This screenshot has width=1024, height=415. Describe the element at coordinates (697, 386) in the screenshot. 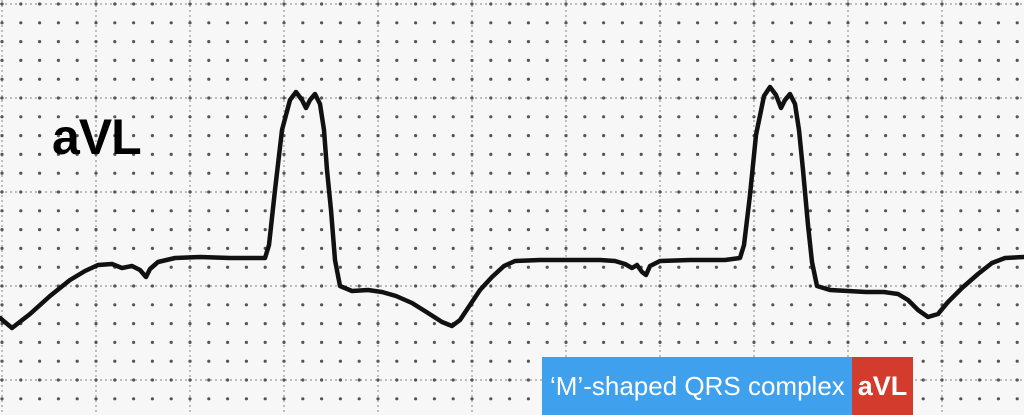

I see `caption-text: ‘M’-shaped QRS complex` at that location.